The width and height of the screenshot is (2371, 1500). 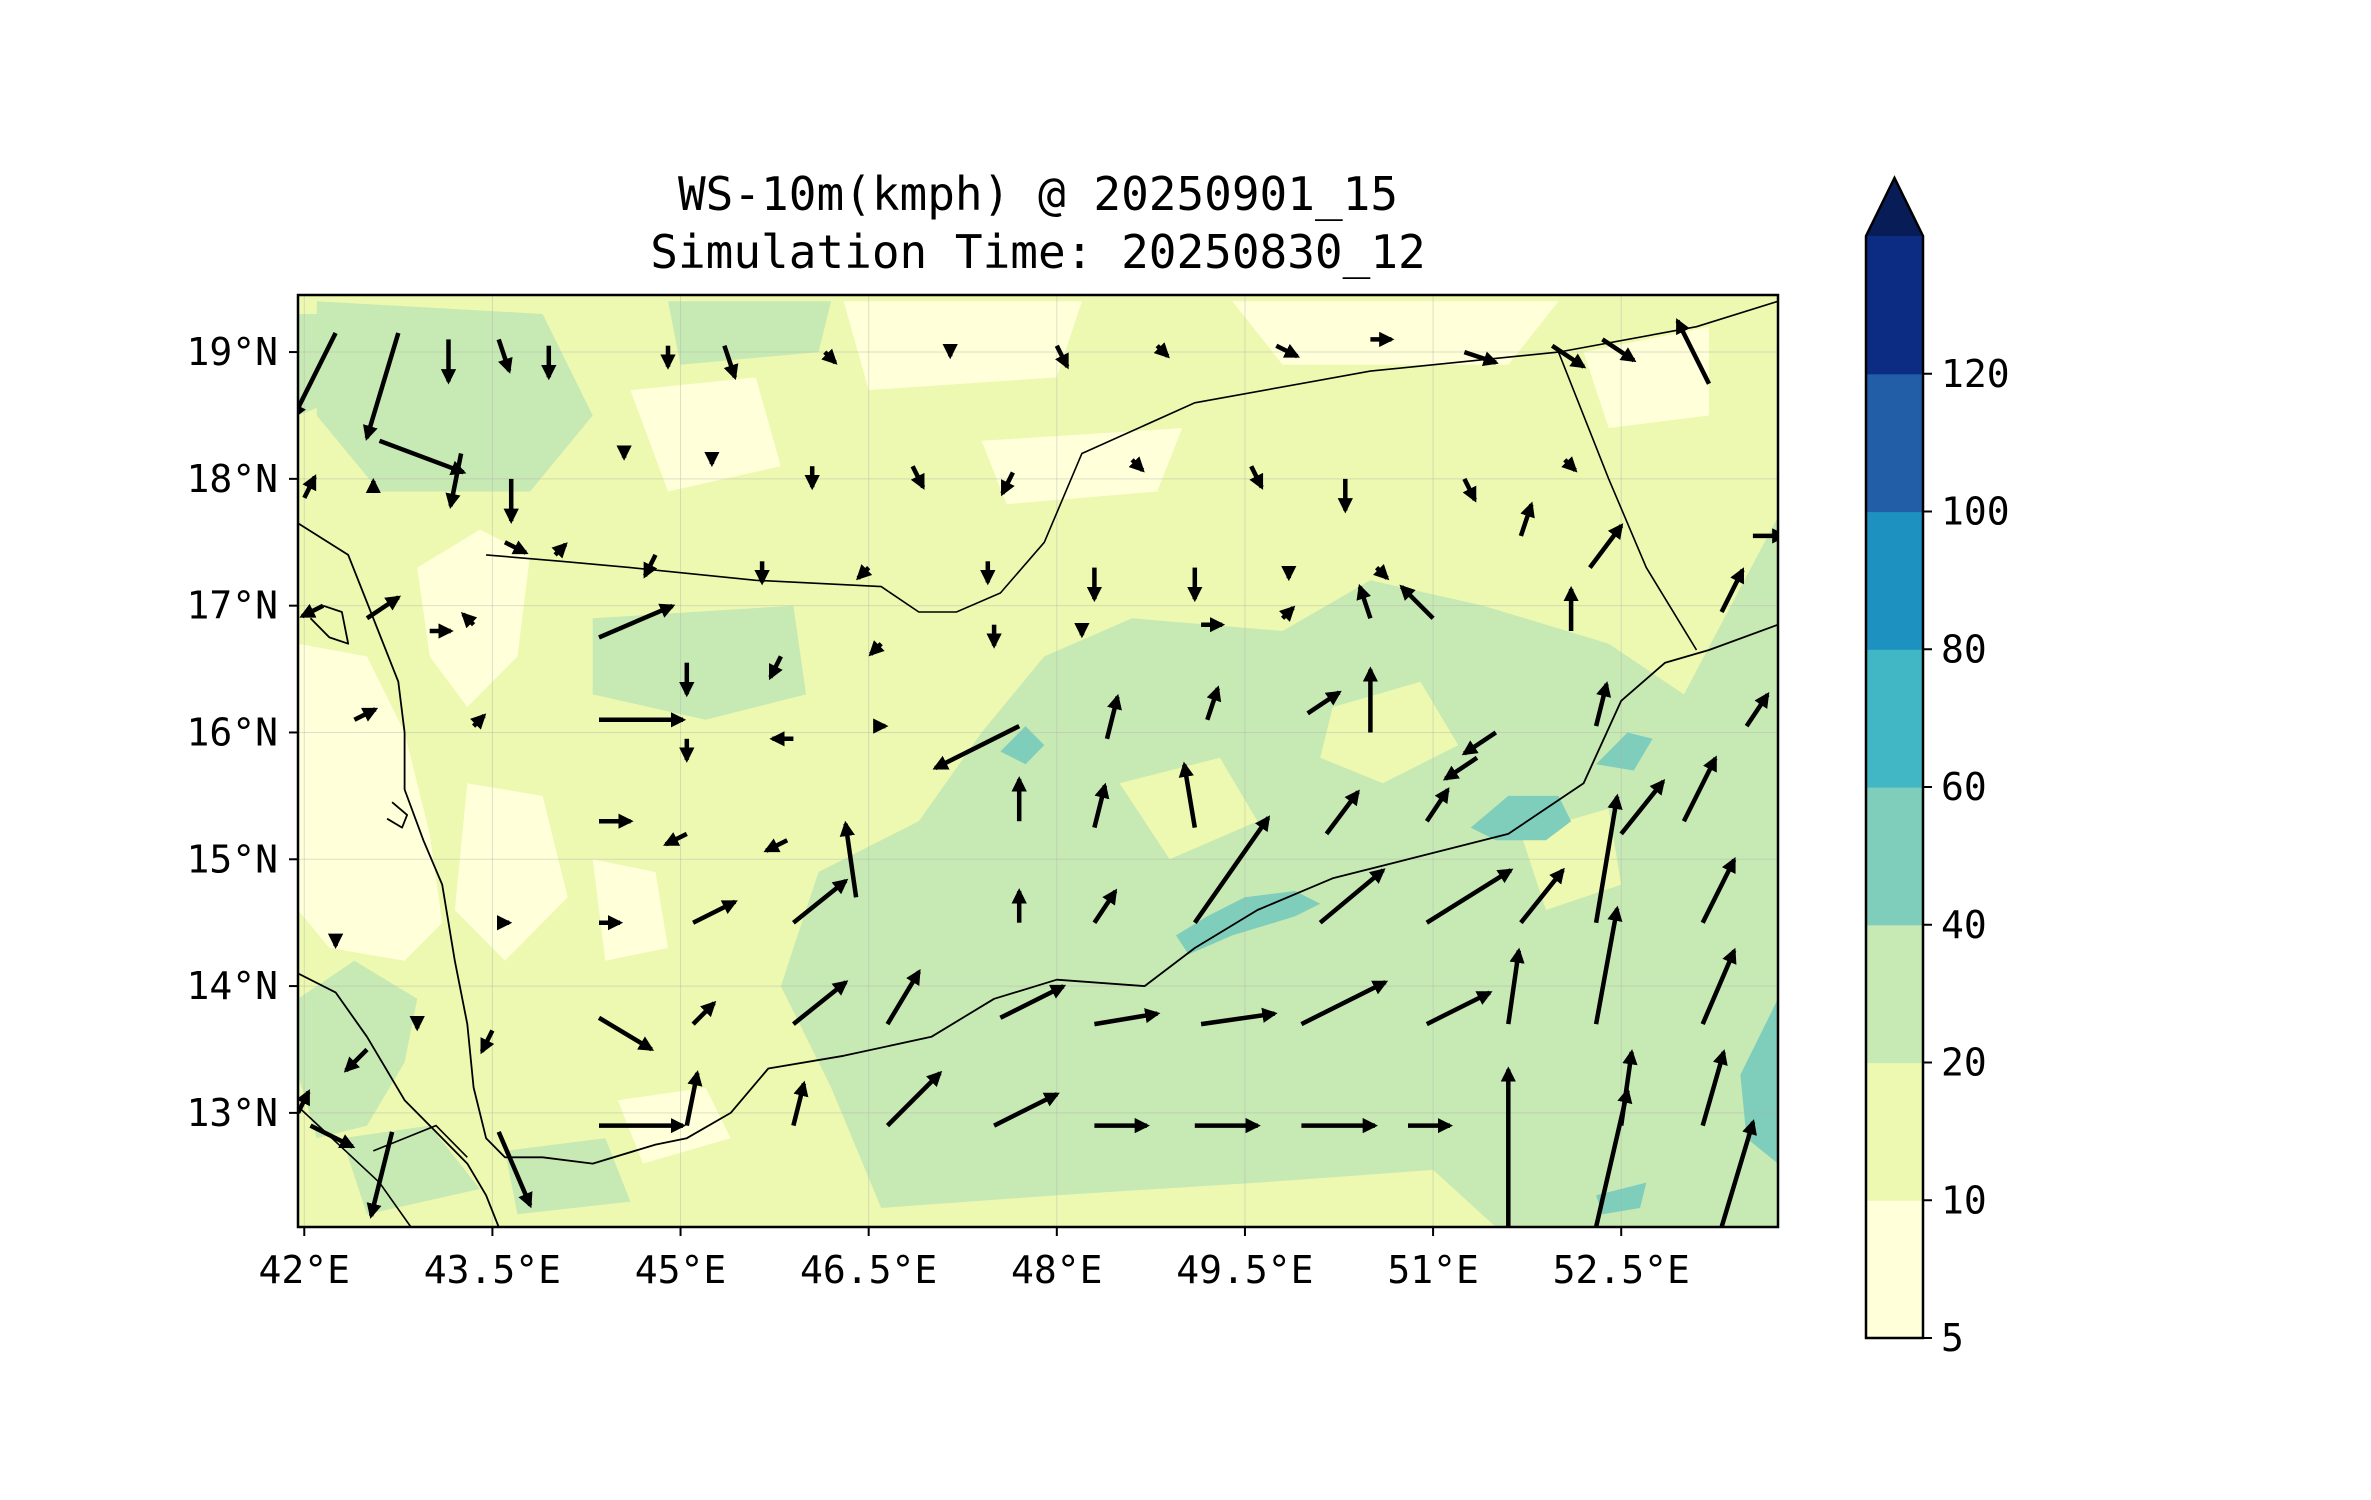 I want to click on y-tick-label-0: 19°N, so click(x=232, y=352).